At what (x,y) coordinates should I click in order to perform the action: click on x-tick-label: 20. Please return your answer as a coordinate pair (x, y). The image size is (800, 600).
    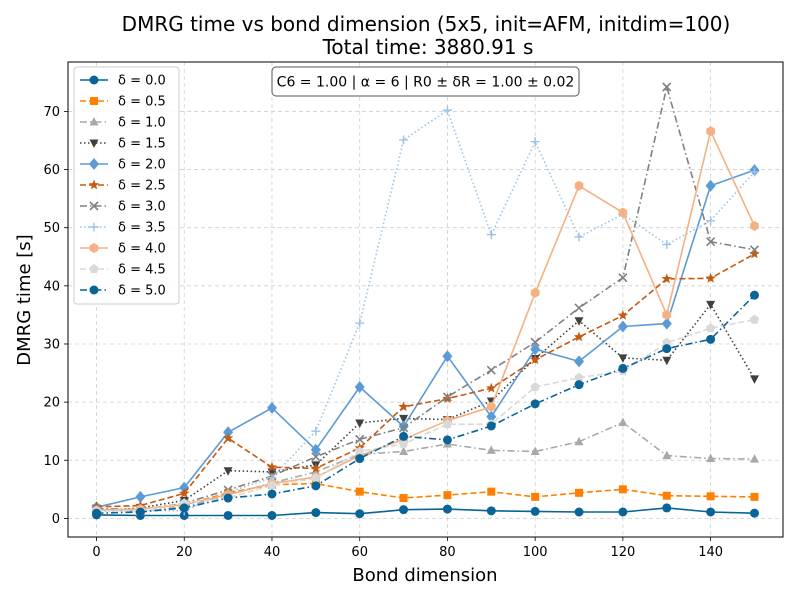
    Looking at the image, I should click on (184, 552).